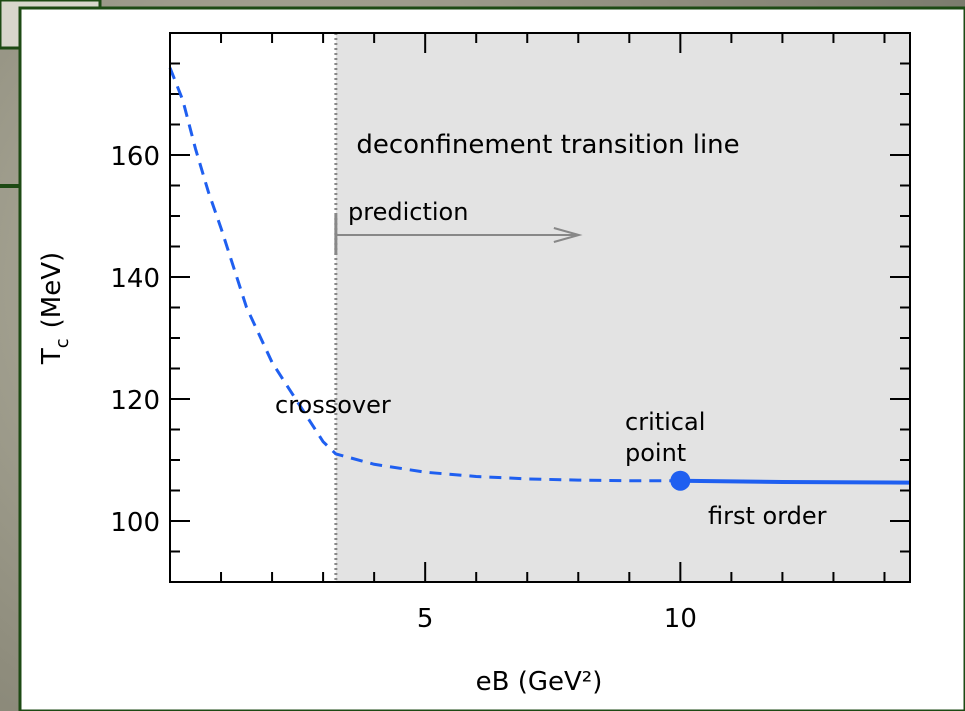 The width and height of the screenshot is (965, 711). Describe the element at coordinates (795, 481) in the screenshot. I see `line` at that location.